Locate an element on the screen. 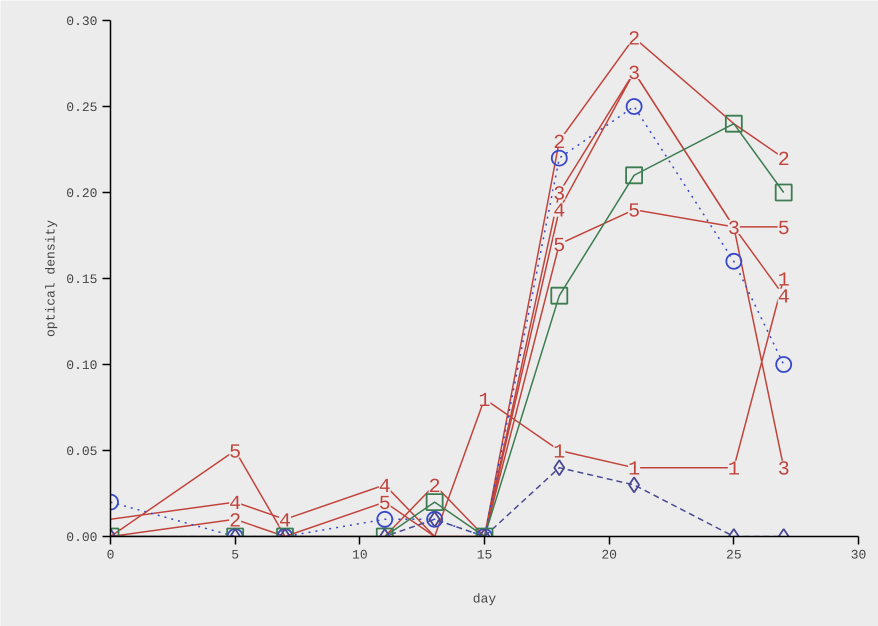 The width and height of the screenshot is (878, 626). x-tick-label: 0 is located at coordinates (110, 555).